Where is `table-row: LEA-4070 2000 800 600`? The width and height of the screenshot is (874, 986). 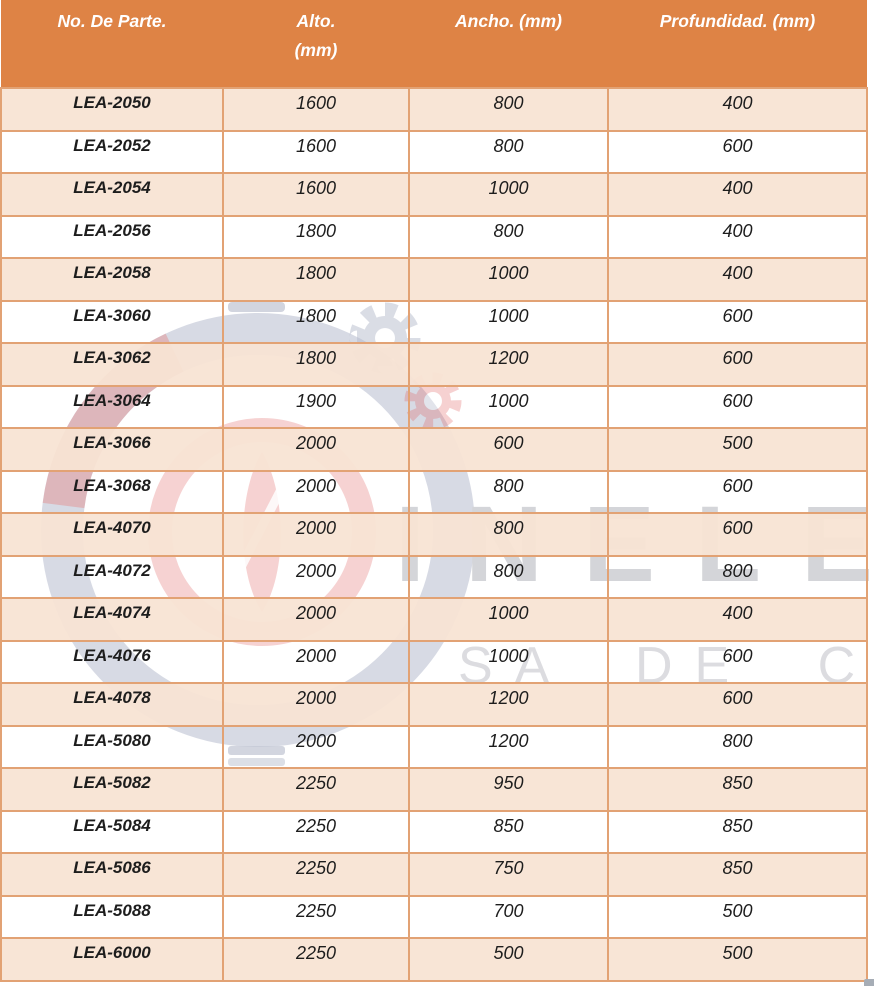
table-row: LEA-4070 2000 800 600 is located at coordinates (434, 534).